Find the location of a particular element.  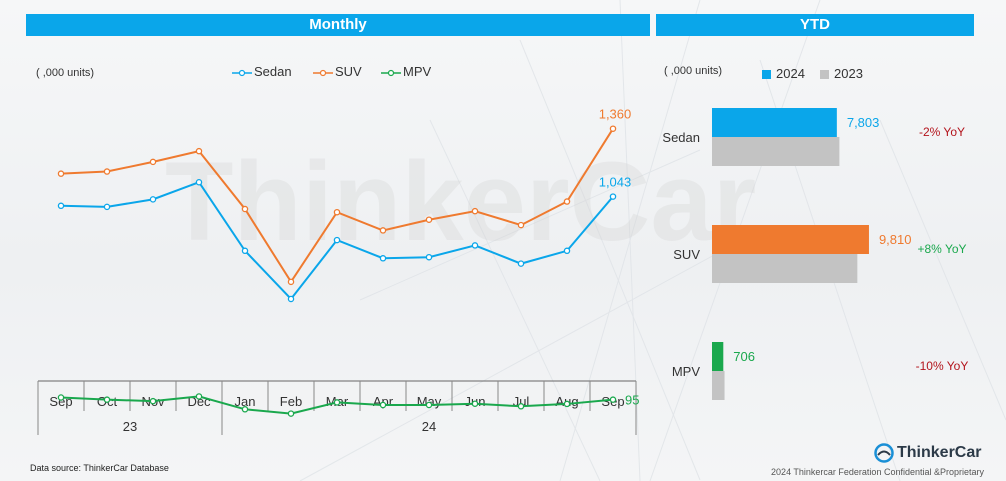

category-label: Sedan is located at coordinates (681, 137).